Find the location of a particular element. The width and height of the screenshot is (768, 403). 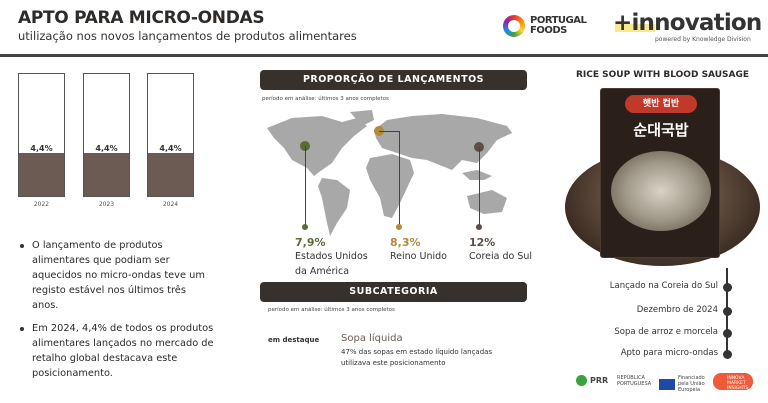

portugal-foods-logo: PORTUGAL FOODS is located at coordinates (545, 26).